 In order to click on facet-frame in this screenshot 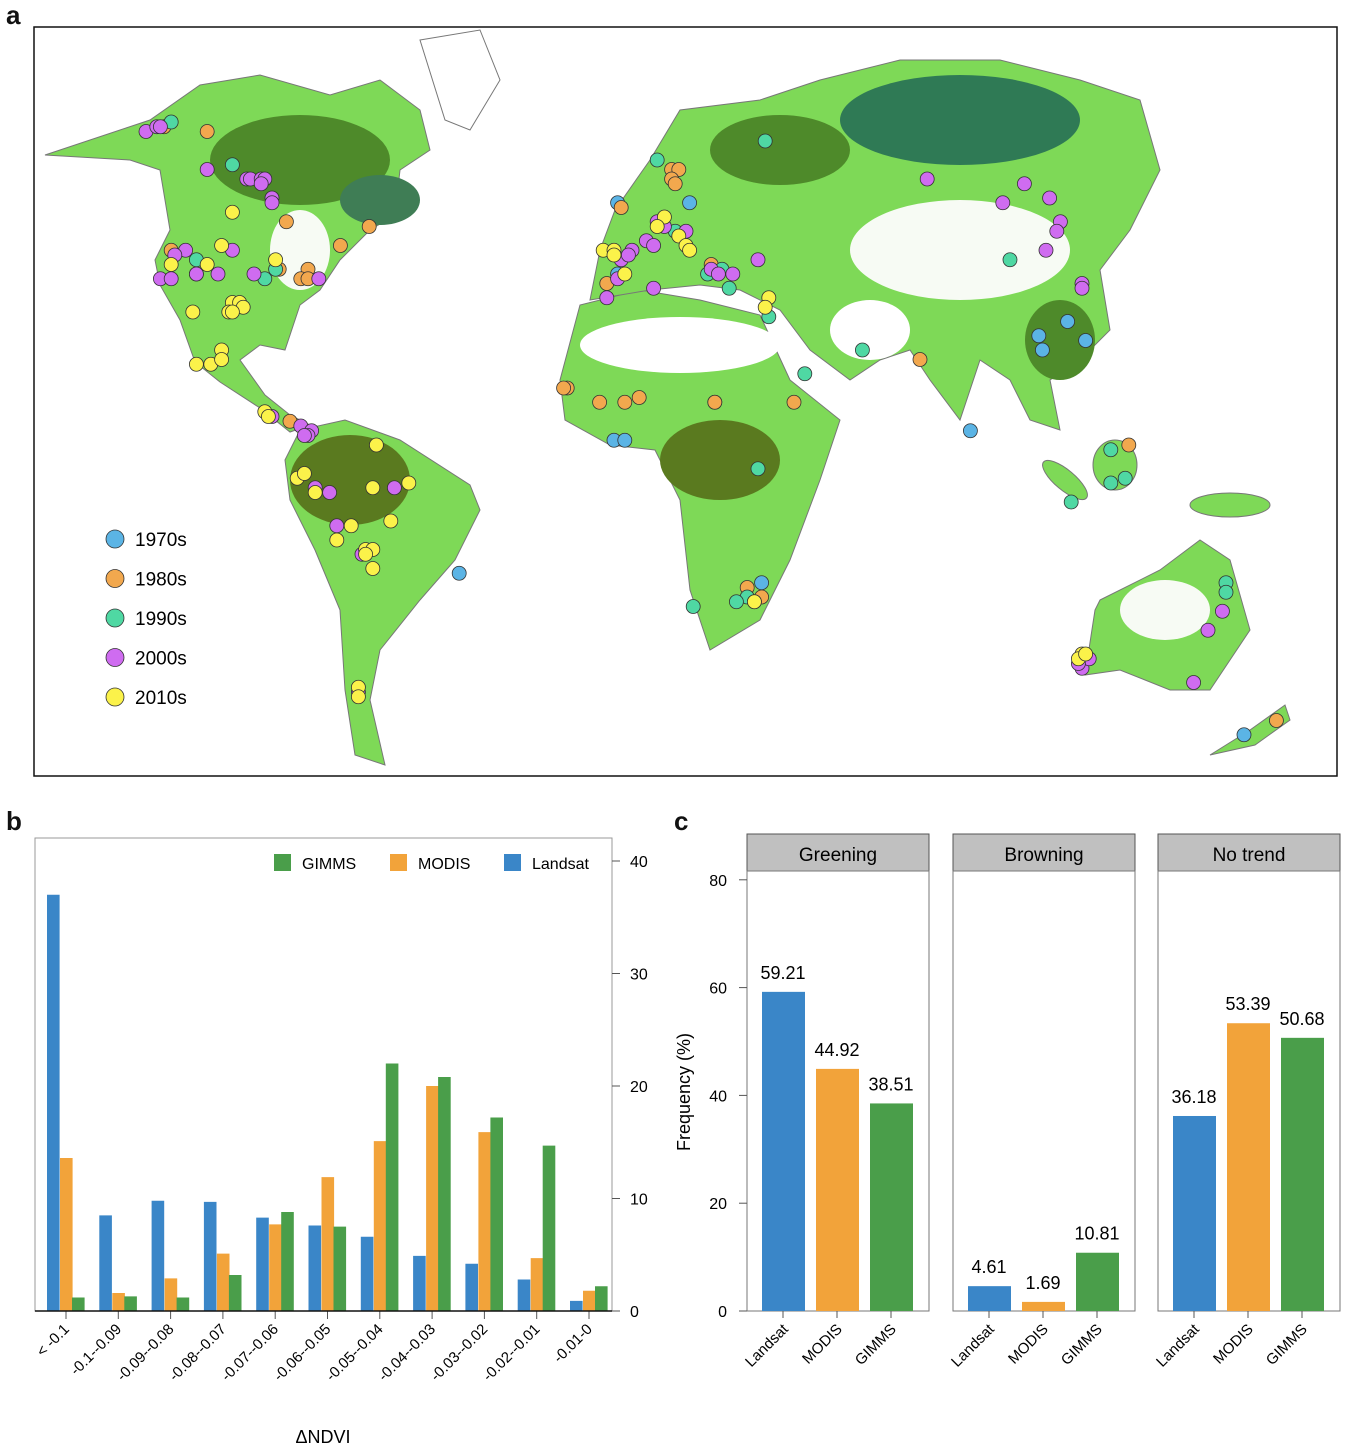, I will do `click(1044, 1091)`.